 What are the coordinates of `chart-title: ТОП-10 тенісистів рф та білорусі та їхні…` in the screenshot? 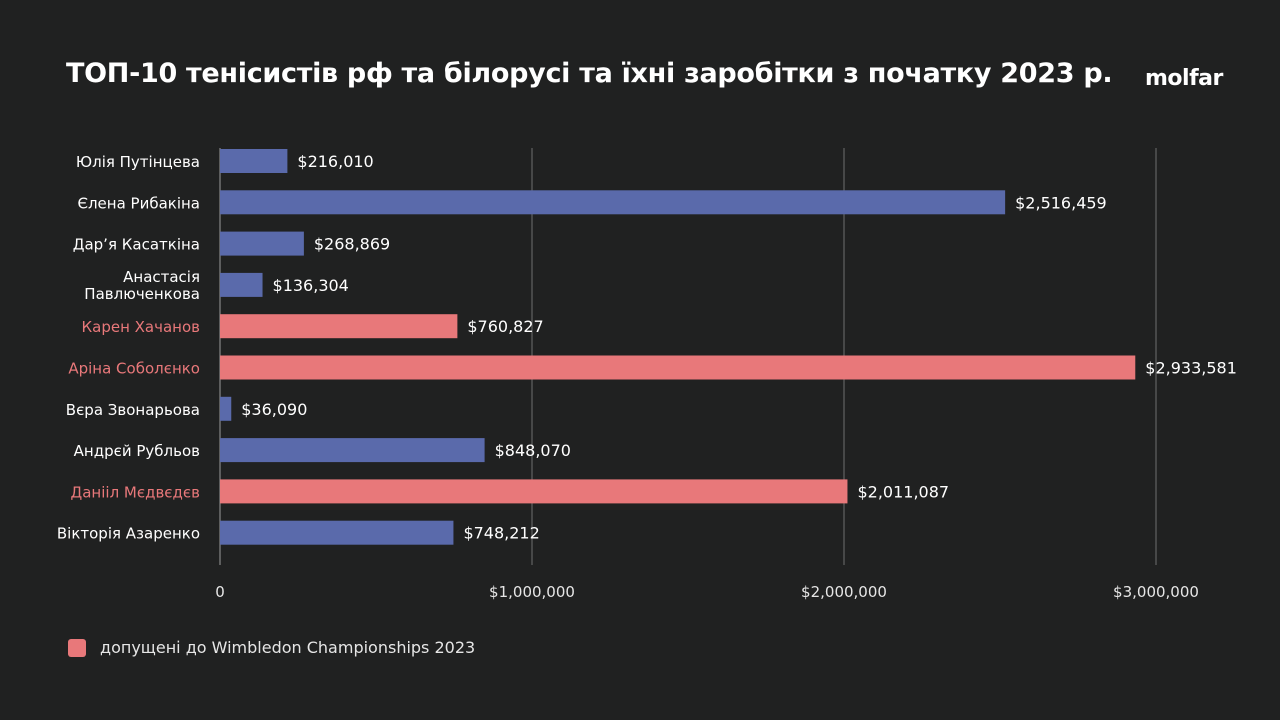 It's located at (589, 73).